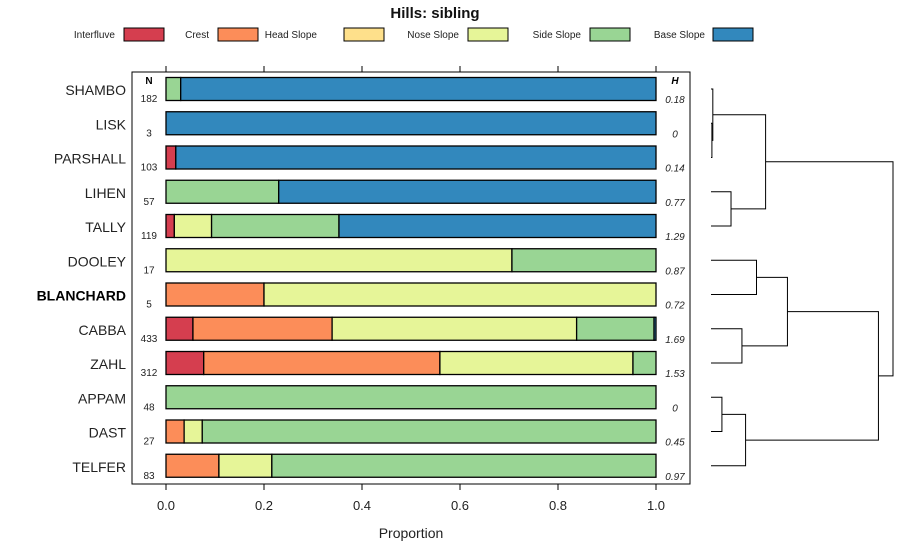  I want to click on row-label: LIHEN, so click(105, 193).